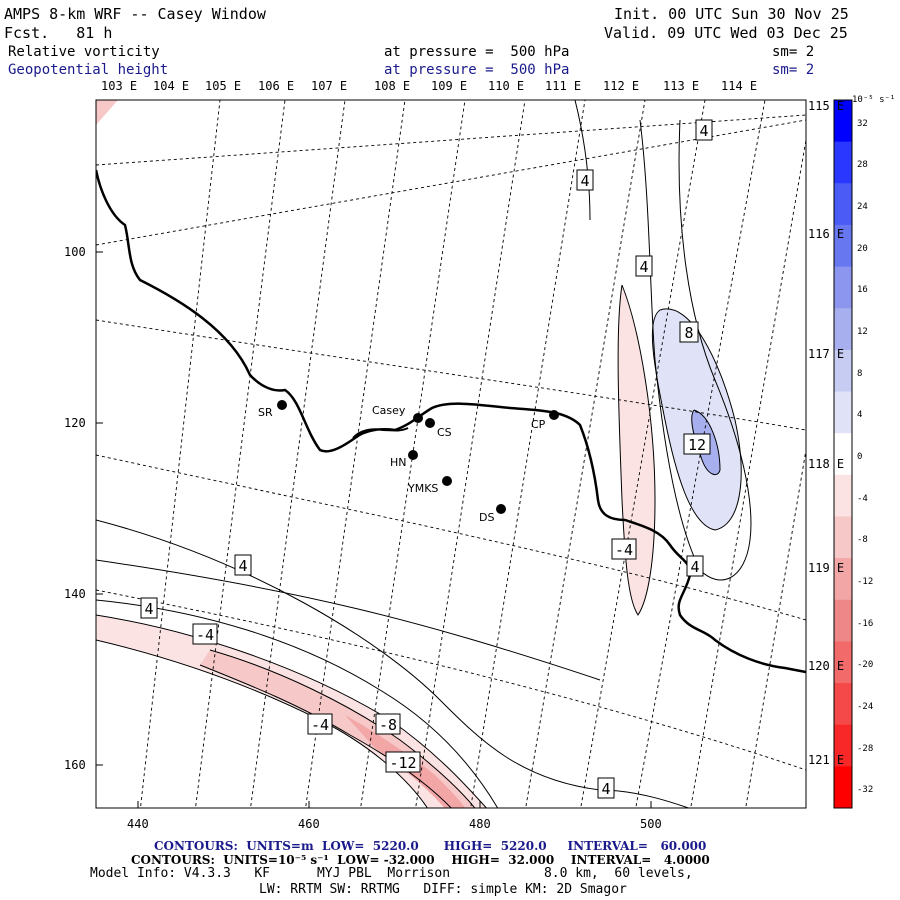 The height and width of the screenshot is (900, 900). I want to click on lon-label: 109 E, so click(449, 86).